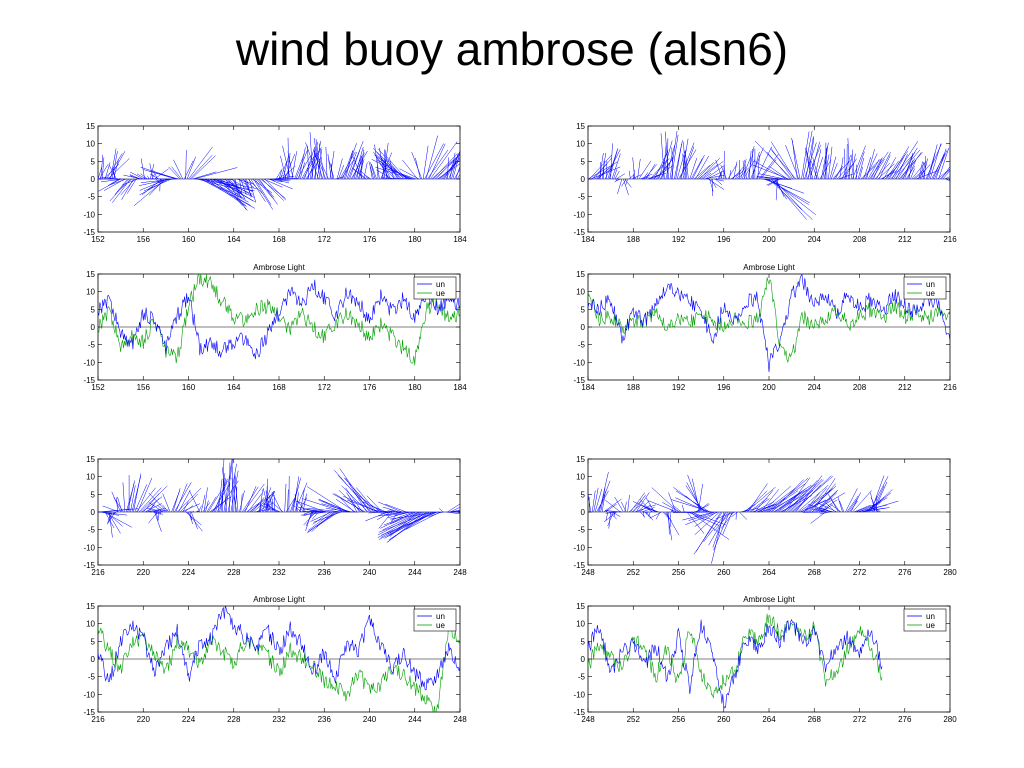  I want to click on x-tick-label: 280, so click(950, 572).